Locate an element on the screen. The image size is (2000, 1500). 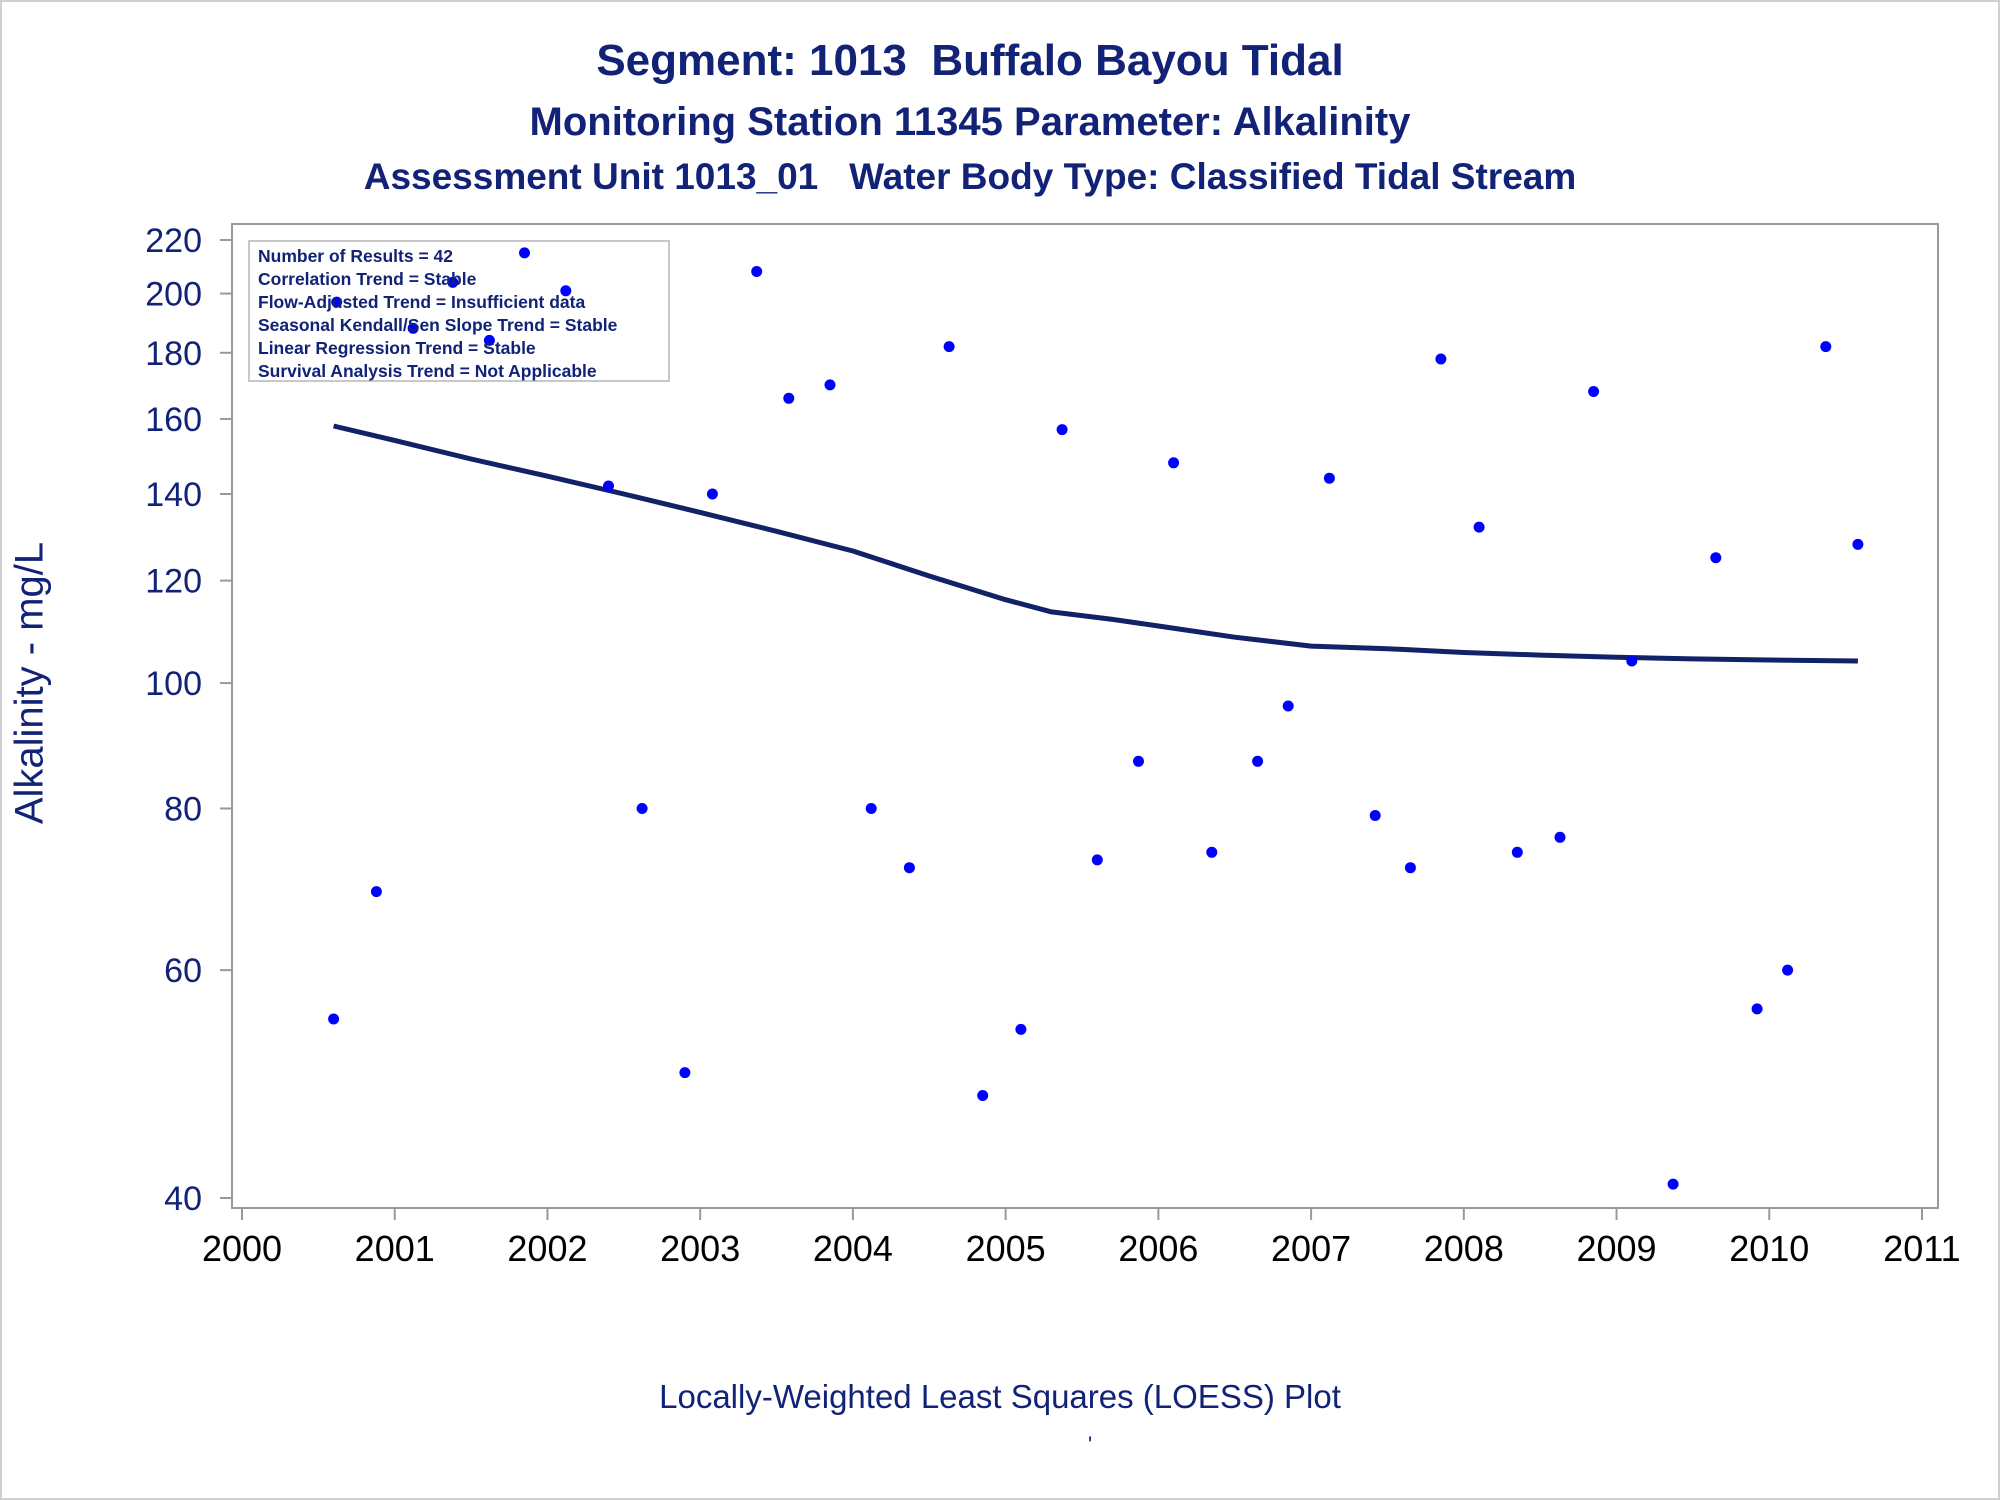
x-tick-label: 2009 is located at coordinates (1616, 1248).